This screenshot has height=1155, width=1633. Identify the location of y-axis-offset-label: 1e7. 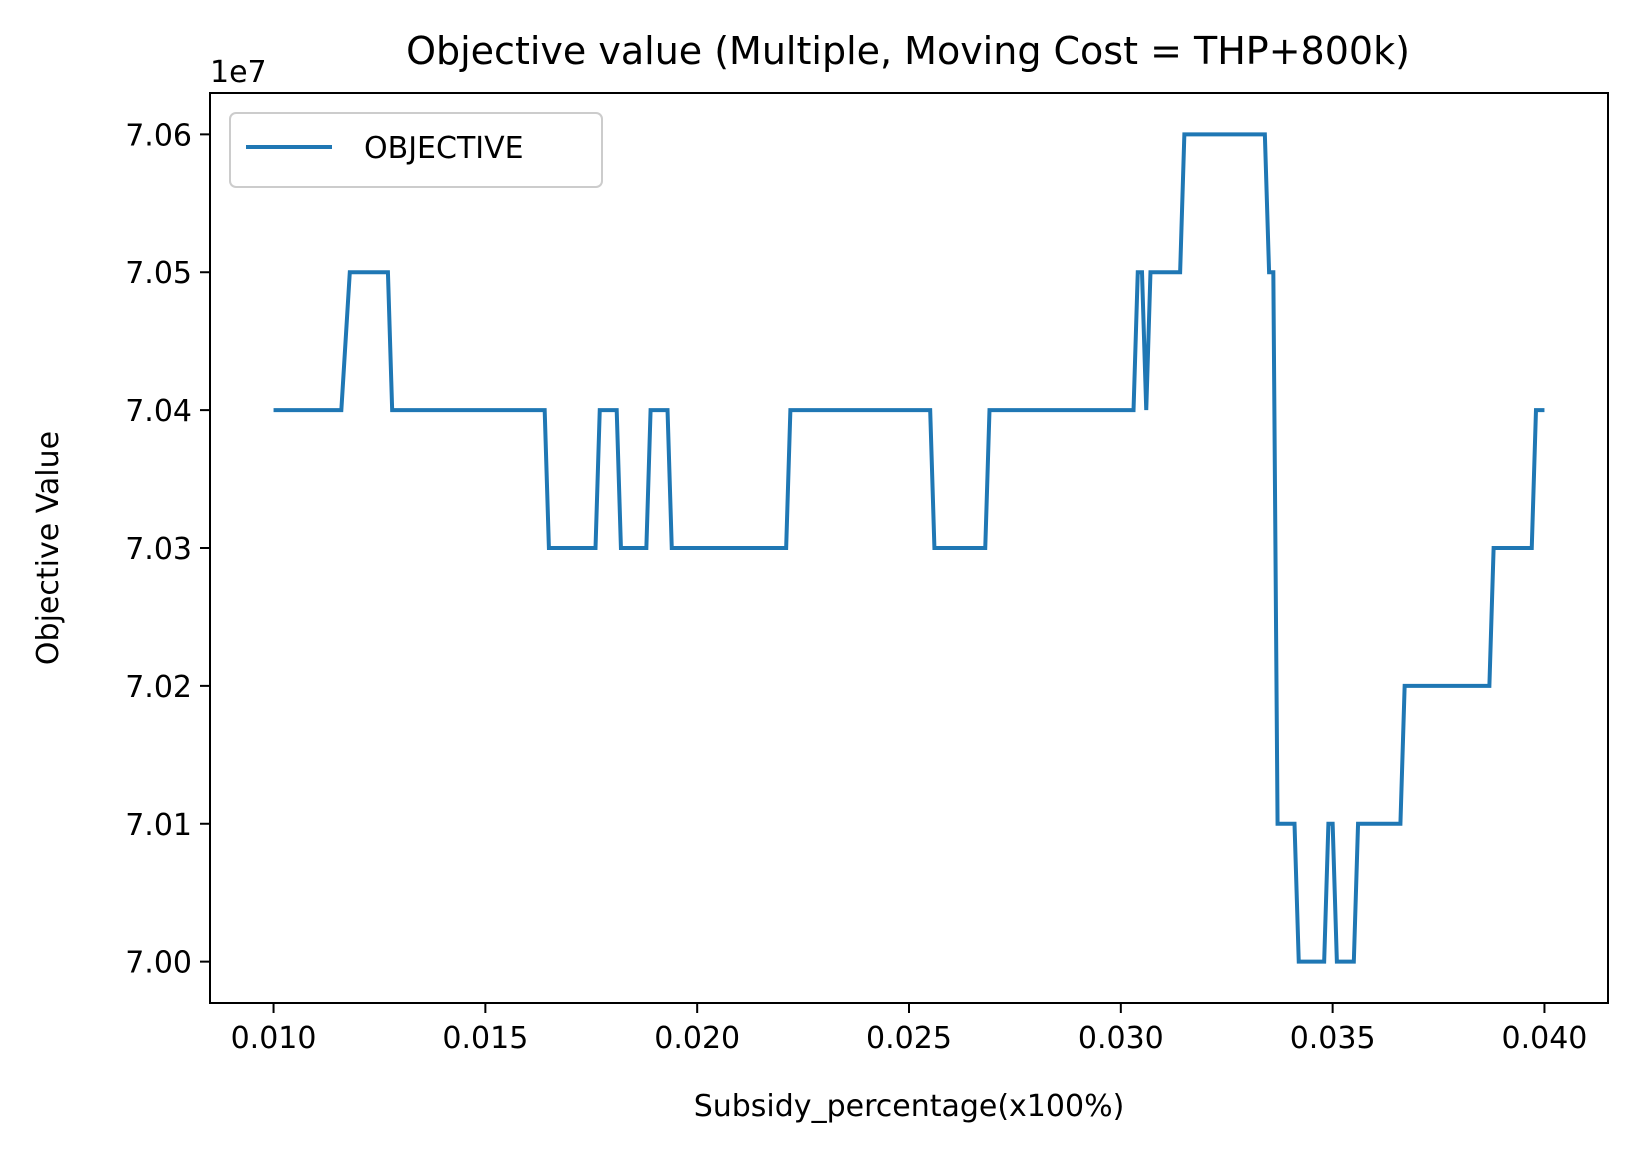
(238, 72).